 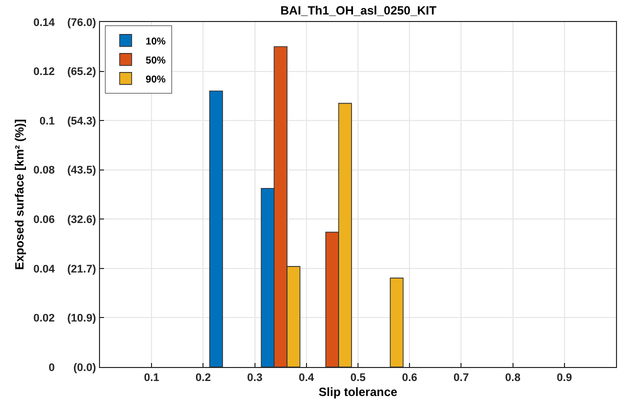 I want to click on y-tick-label: 0.12, so click(x=44, y=72).